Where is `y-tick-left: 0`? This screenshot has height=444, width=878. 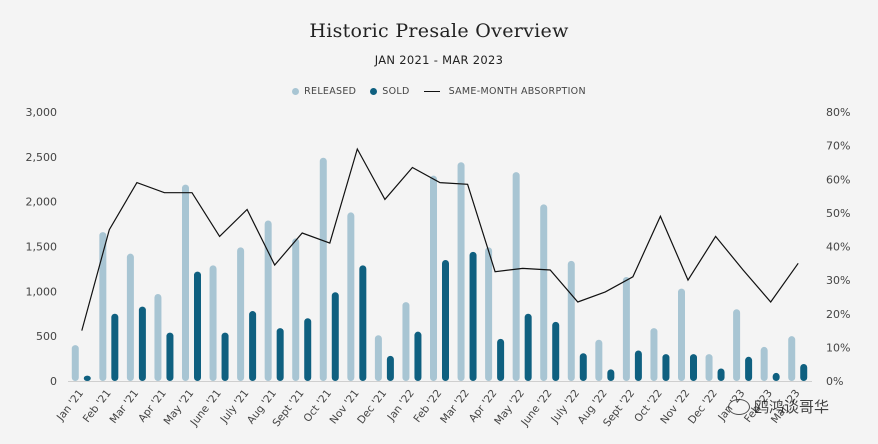 y-tick-left: 0 is located at coordinates (53, 381).